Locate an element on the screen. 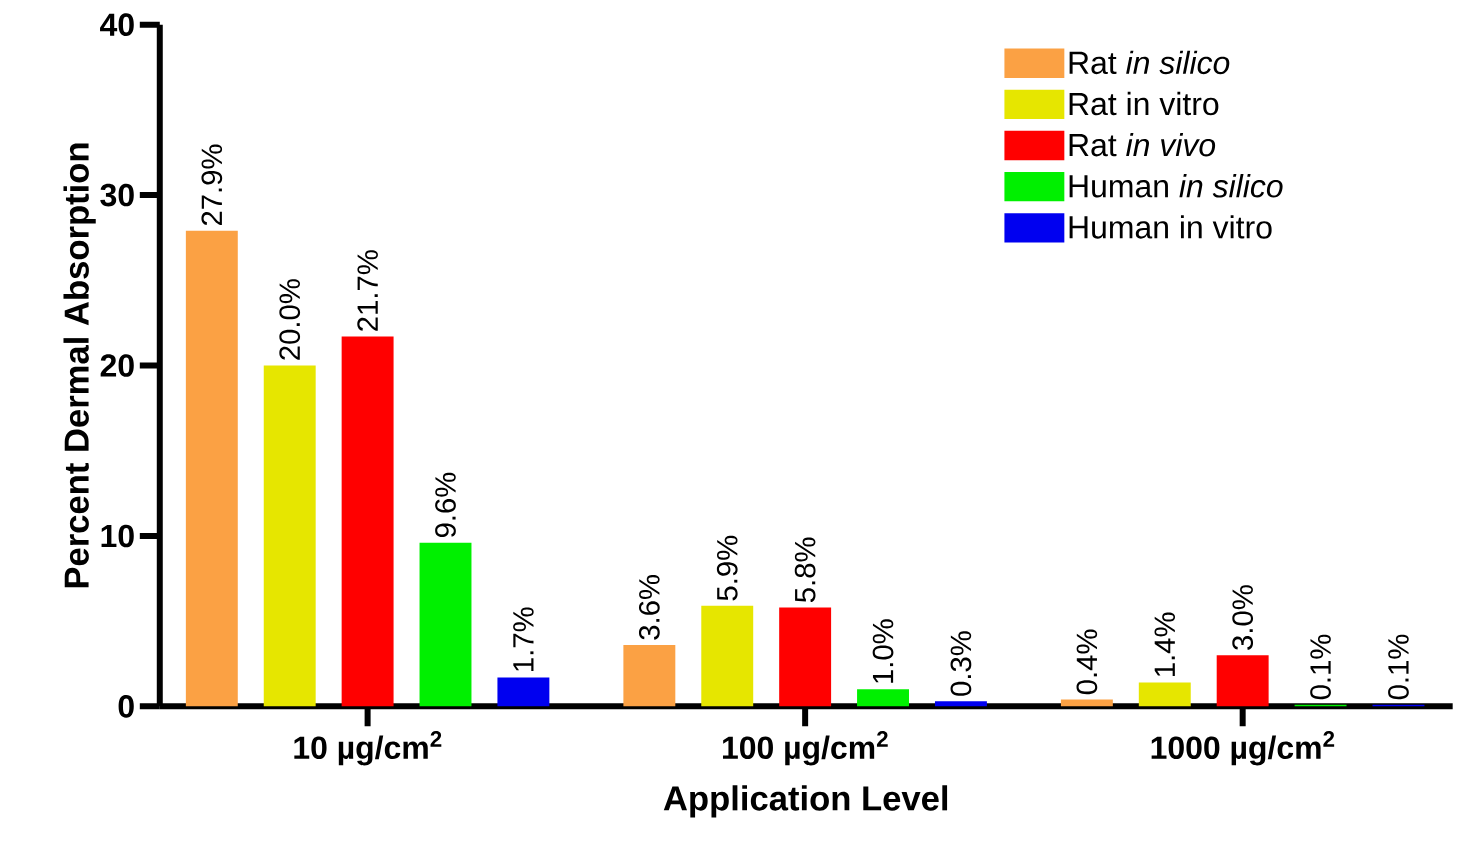 The width and height of the screenshot is (1458, 853). y-tick-label: 20 is located at coordinates (117, 365).